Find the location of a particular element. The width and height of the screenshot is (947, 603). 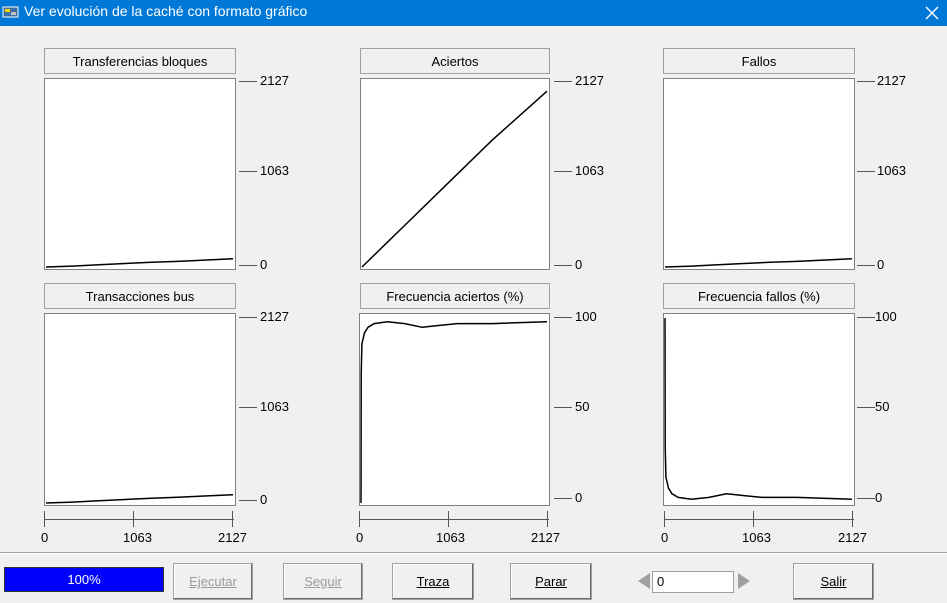

parar-button: Parar is located at coordinates (551, 581).